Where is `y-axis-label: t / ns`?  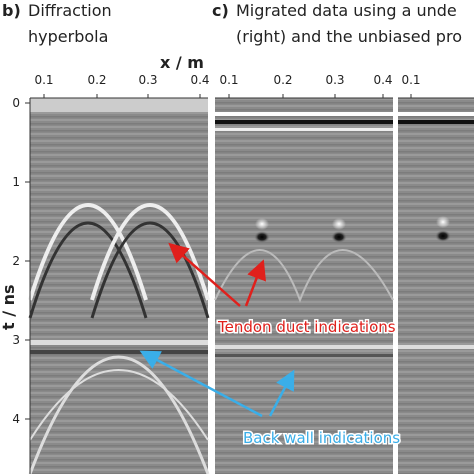 y-axis-label: t / ns is located at coordinates (9, 307).